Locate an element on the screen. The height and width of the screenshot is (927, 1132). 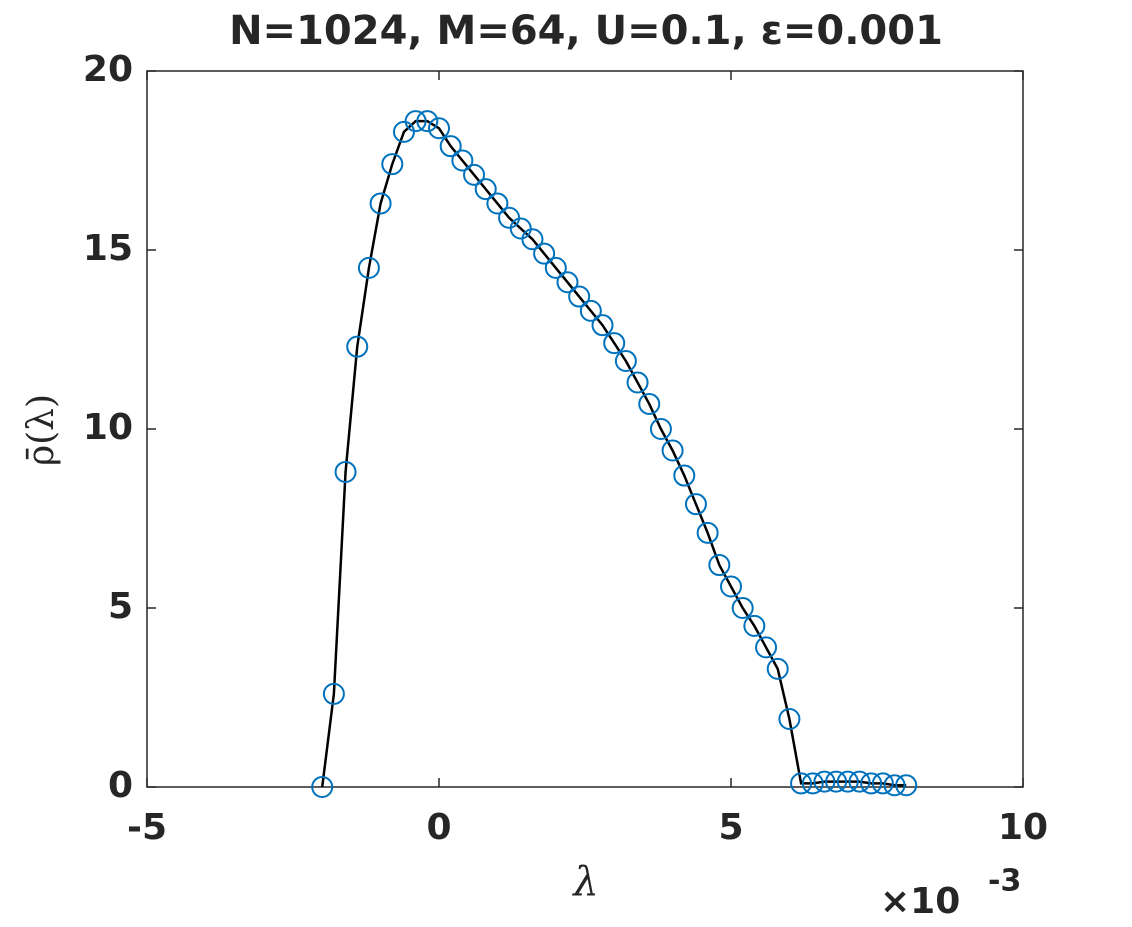
y-tick-label: 10 is located at coordinates (108, 427).